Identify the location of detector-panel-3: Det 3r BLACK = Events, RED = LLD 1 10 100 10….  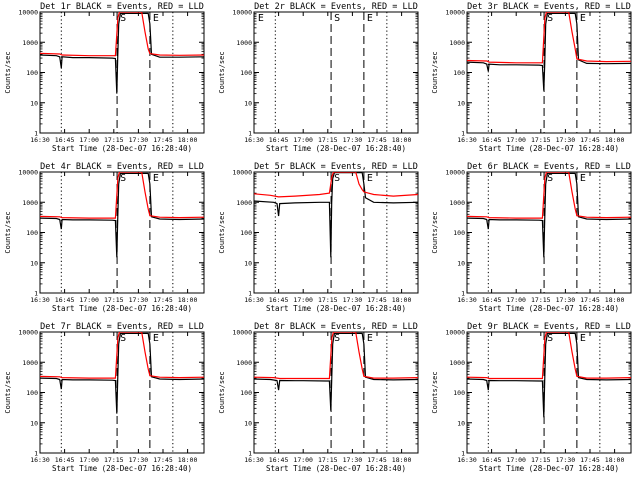
(531, 77).